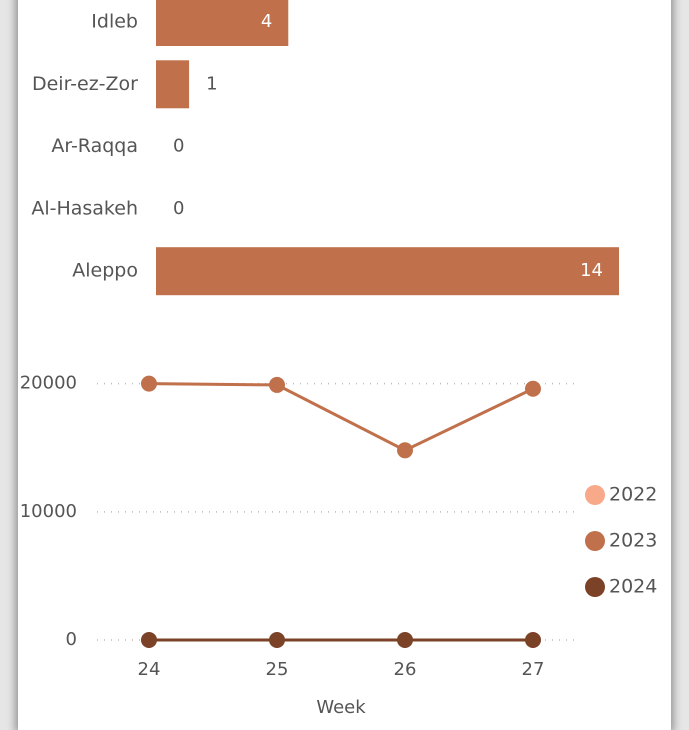  I want to click on x-tick-label: 27, so click(533, 669).